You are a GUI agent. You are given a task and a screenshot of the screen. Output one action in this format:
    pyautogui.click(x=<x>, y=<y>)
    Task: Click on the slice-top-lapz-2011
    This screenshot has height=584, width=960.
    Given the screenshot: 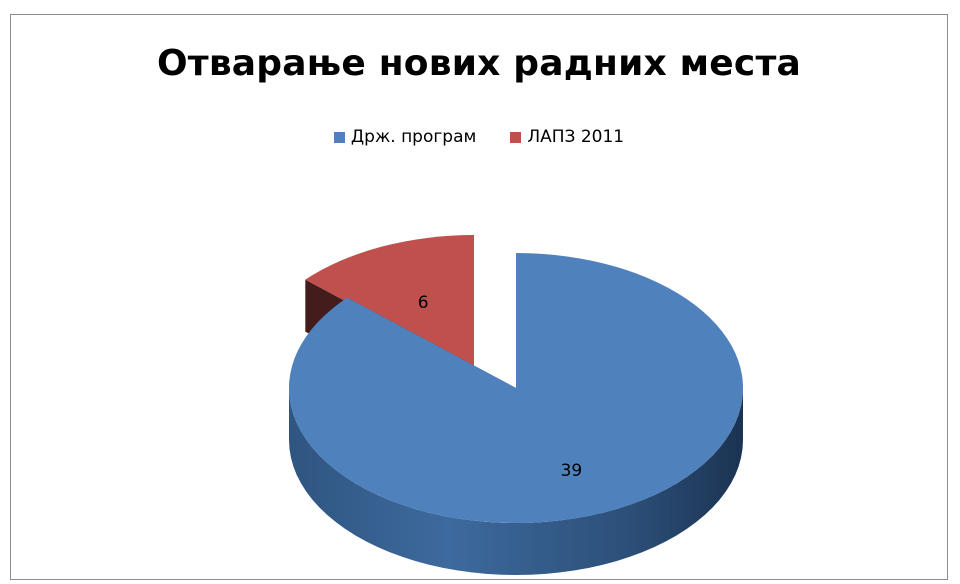 What is the action you would take?
    pyautogui.click(x=389, y=302)
    